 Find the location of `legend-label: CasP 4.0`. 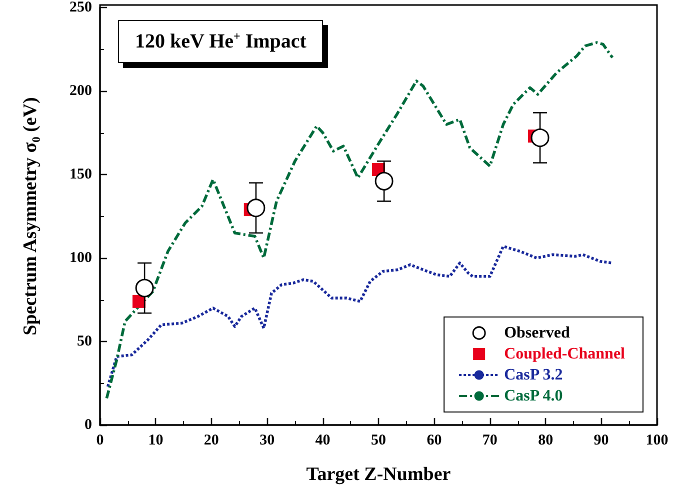

legend-label: CasP 4.0 is located at coordinates (533, 396).